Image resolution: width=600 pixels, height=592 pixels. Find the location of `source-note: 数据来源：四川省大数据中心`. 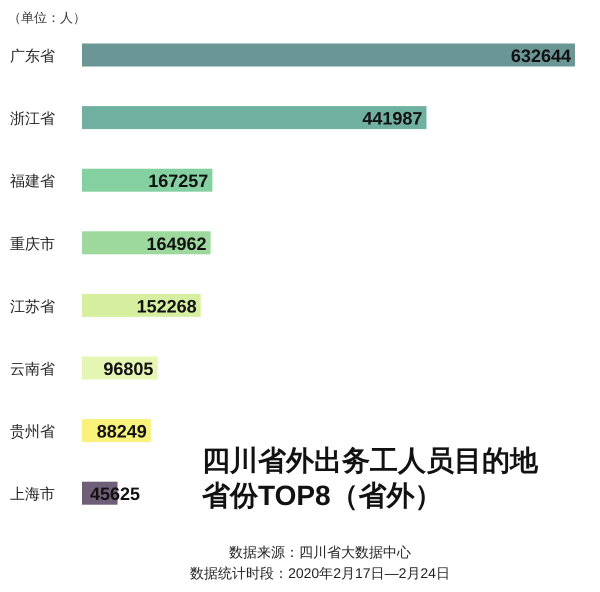

source-note: 数据来源：四川省大数据中心 is located at coordinates (320, 552).